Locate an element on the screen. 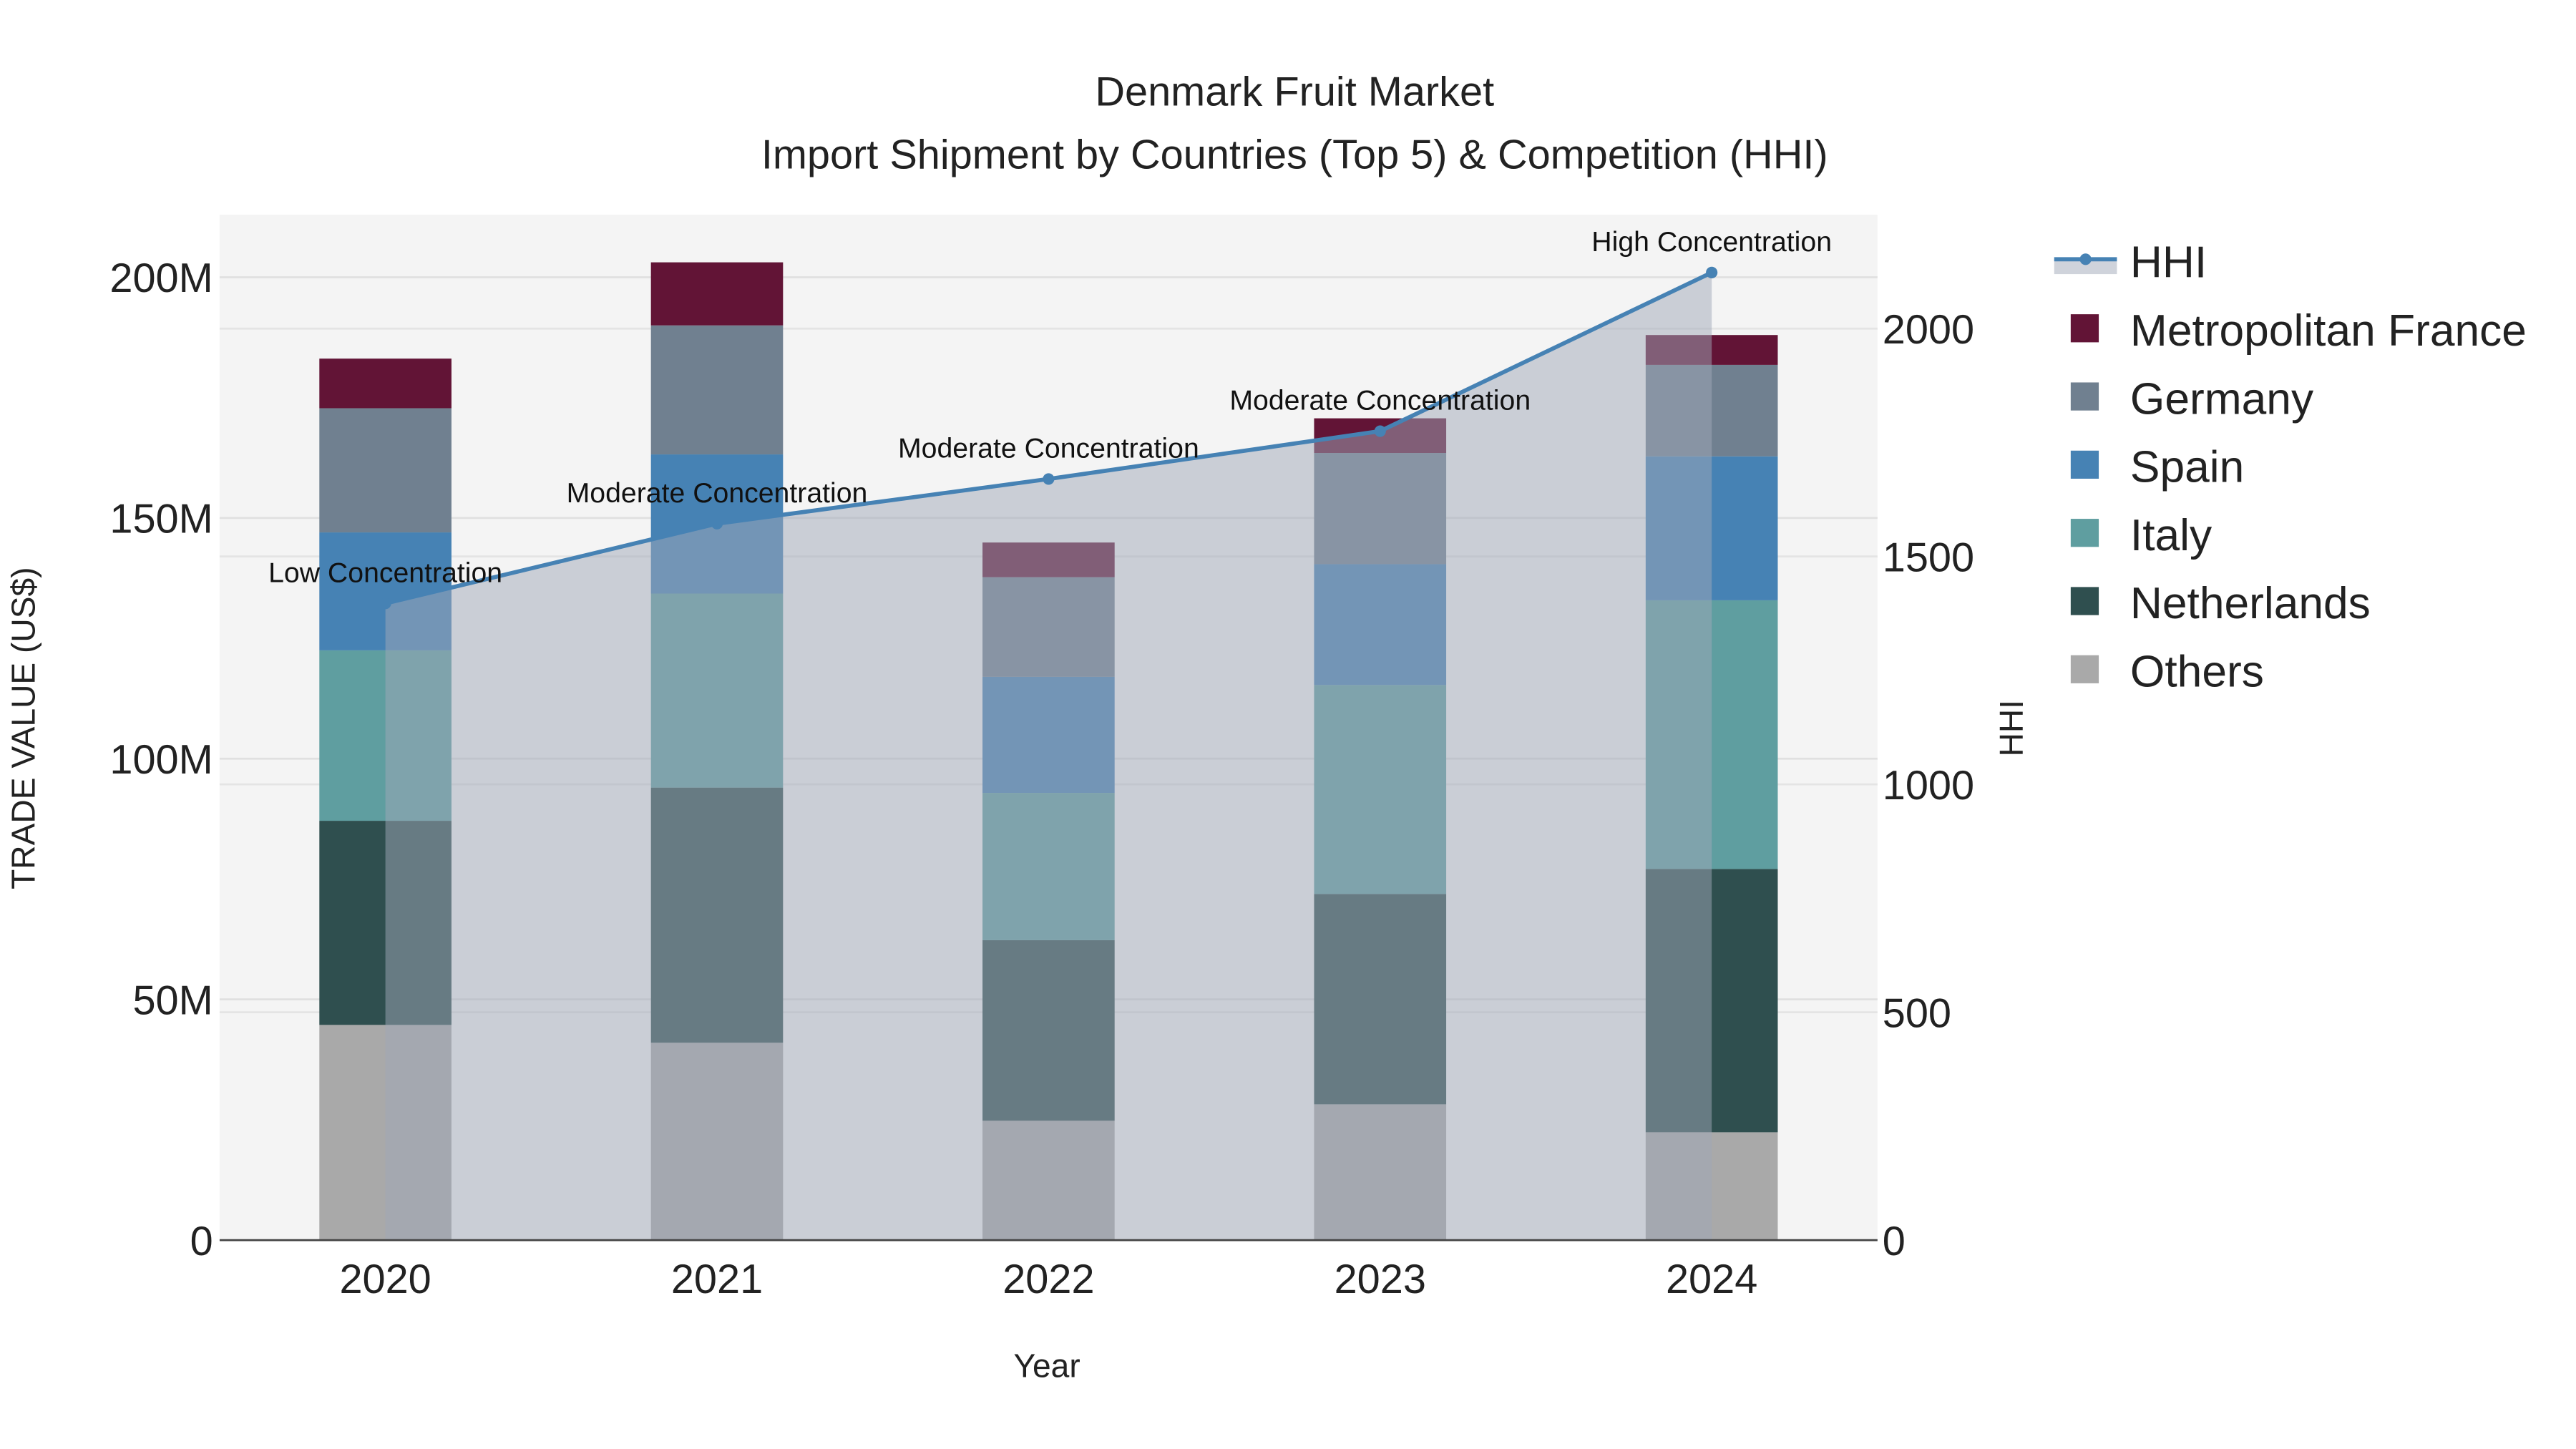 Image resolution: width=2576 pixels, height=1449 pixels. legend-label: HHI is located at coordinates (2168, 263).